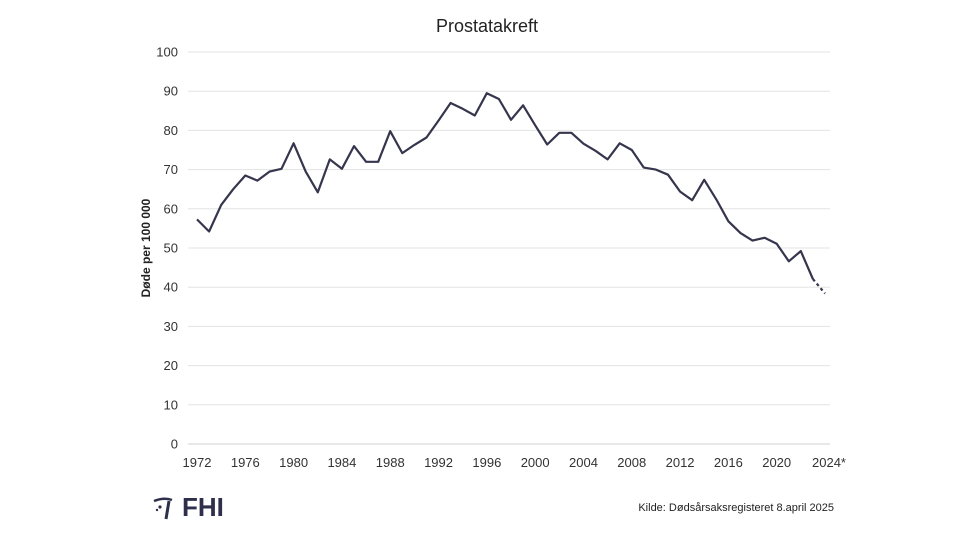  What do you see at coordinates (736, 508) in the screenshot?
I see `source-note: Kilde: Dødsårsaksregisteret 8.april 2025` at bounding box center [736, 508].